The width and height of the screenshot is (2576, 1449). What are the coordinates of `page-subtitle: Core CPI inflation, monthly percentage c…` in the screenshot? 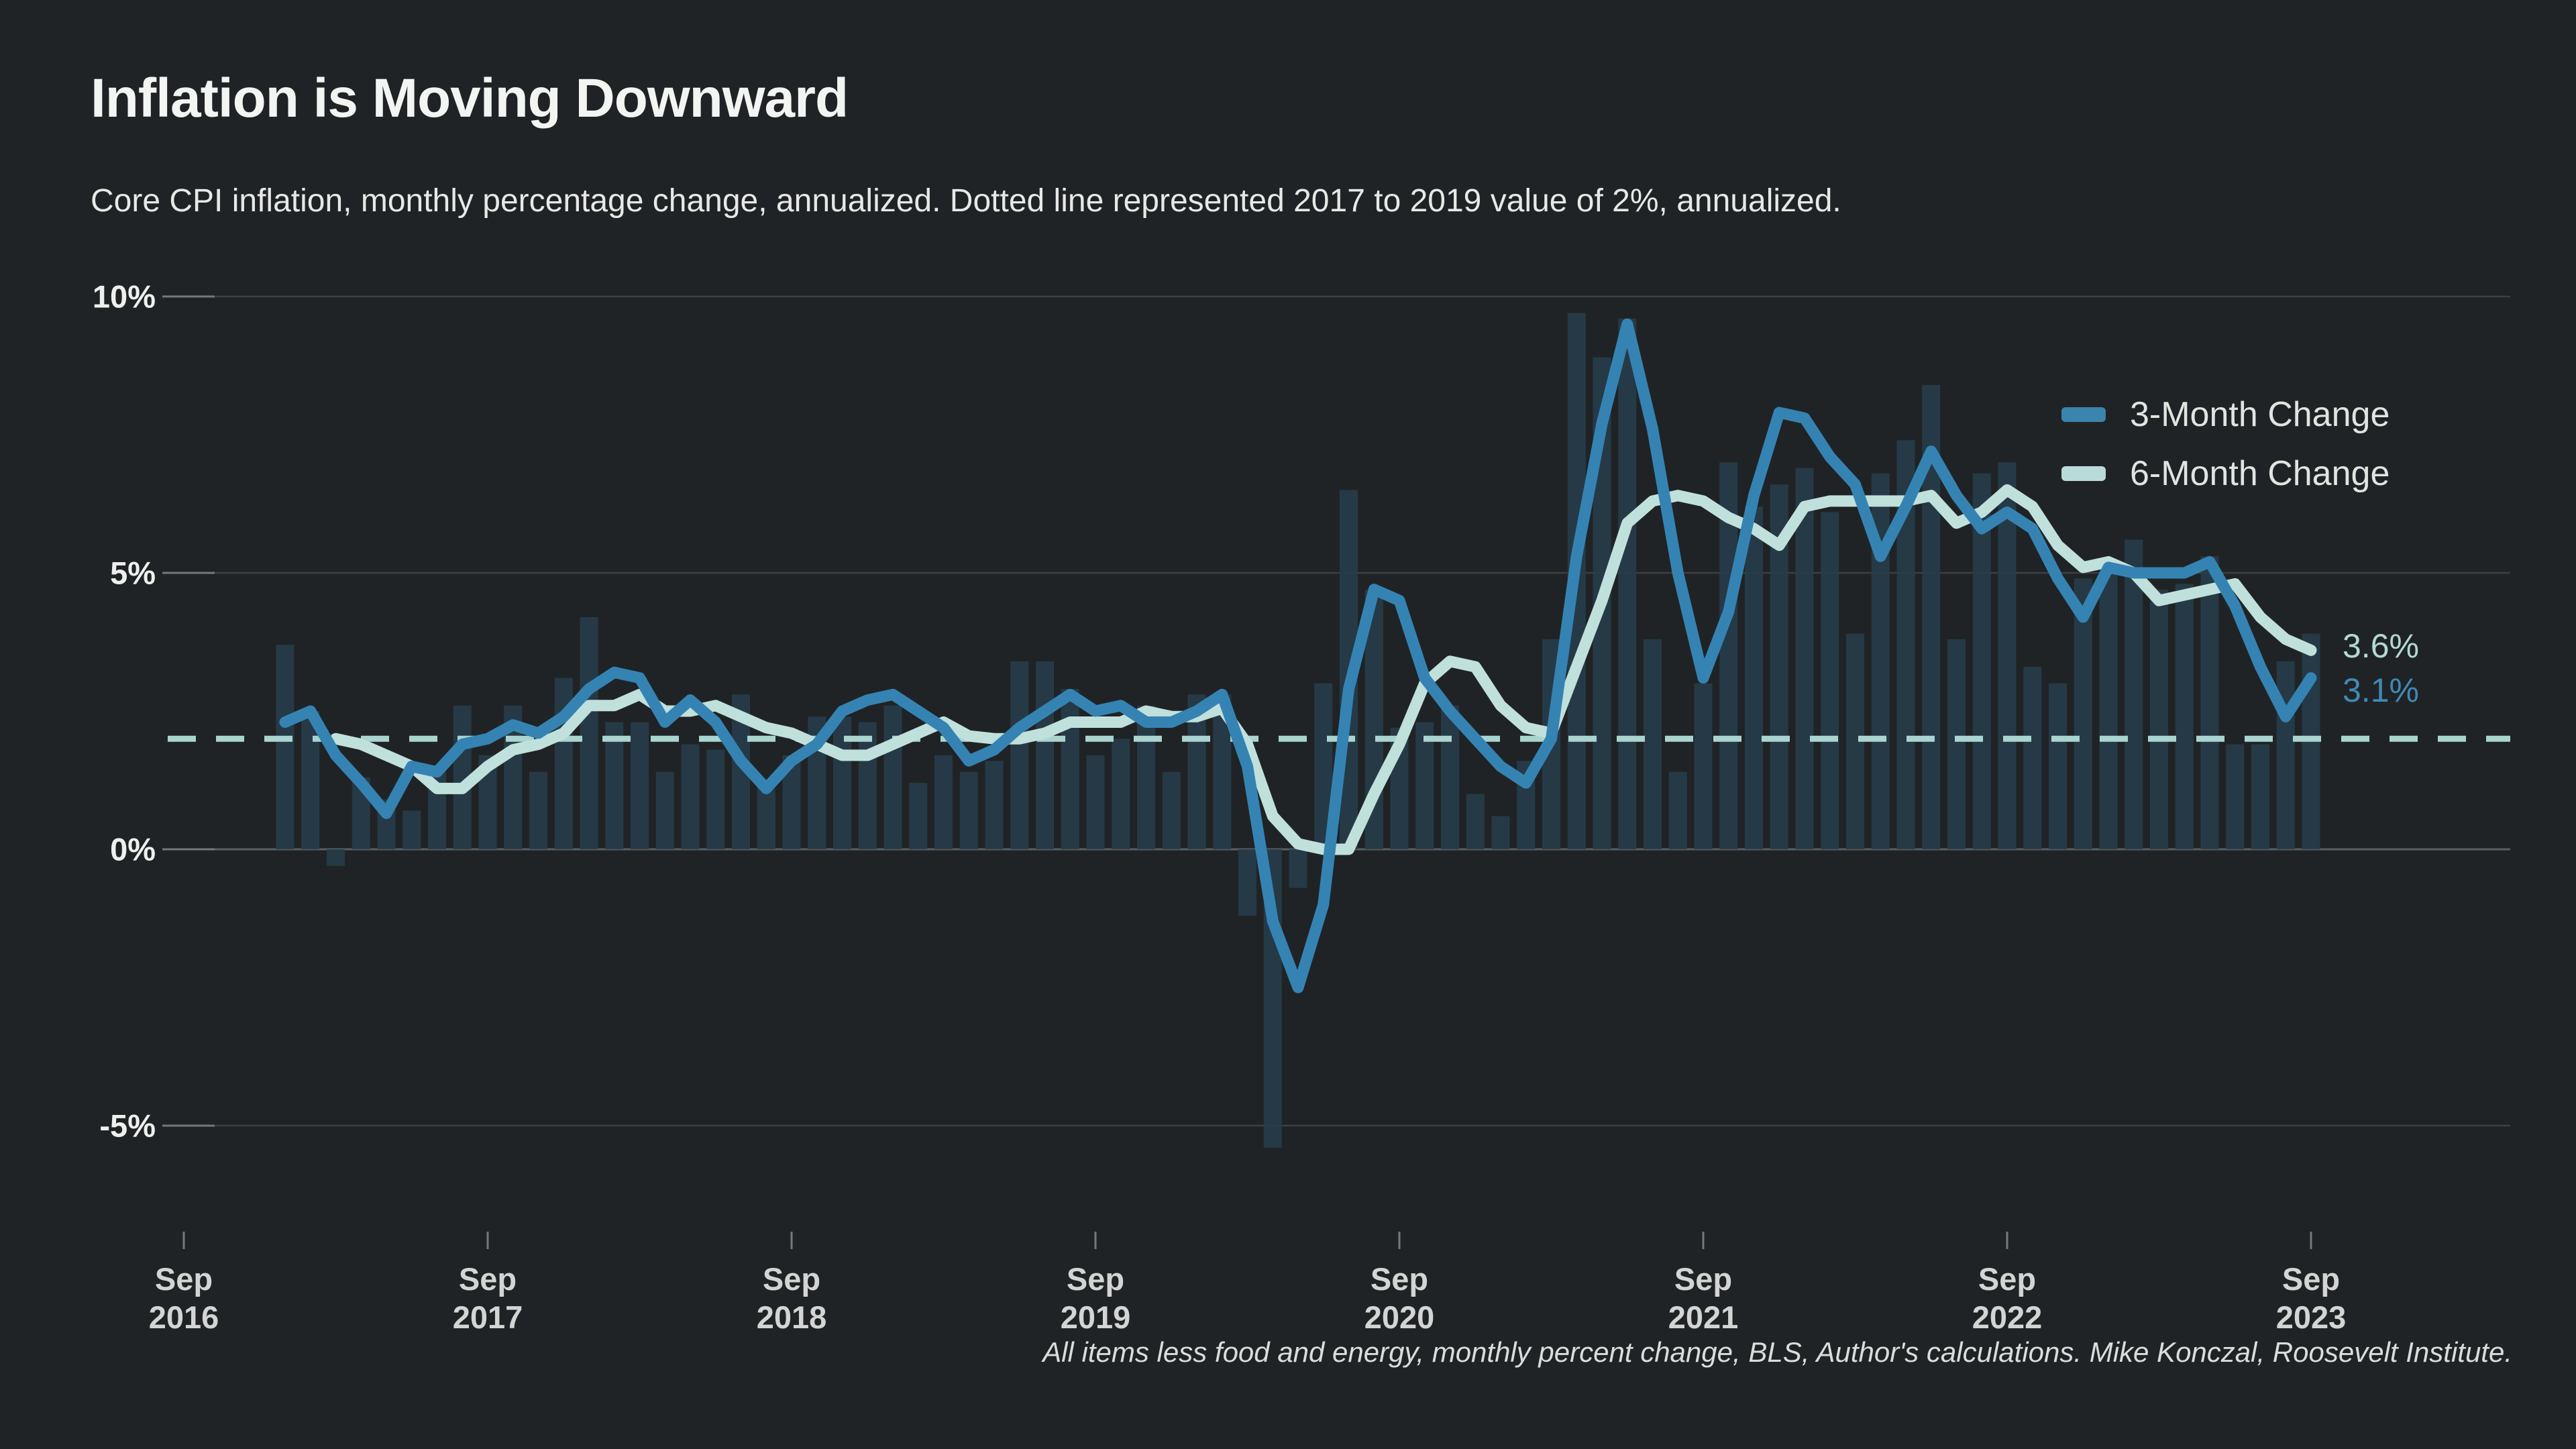 It's located at (966, 201).